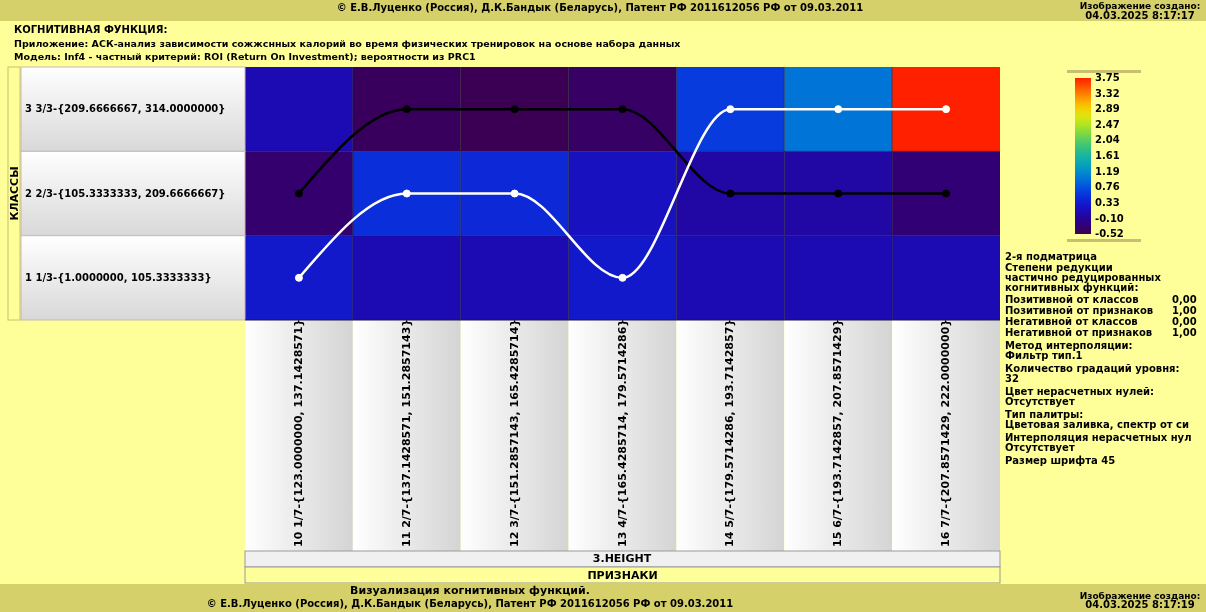 Image resolution: width=1206 pixels, height=612 pixels. I want to click on text: Негативной от классов, so click(1071, 321).